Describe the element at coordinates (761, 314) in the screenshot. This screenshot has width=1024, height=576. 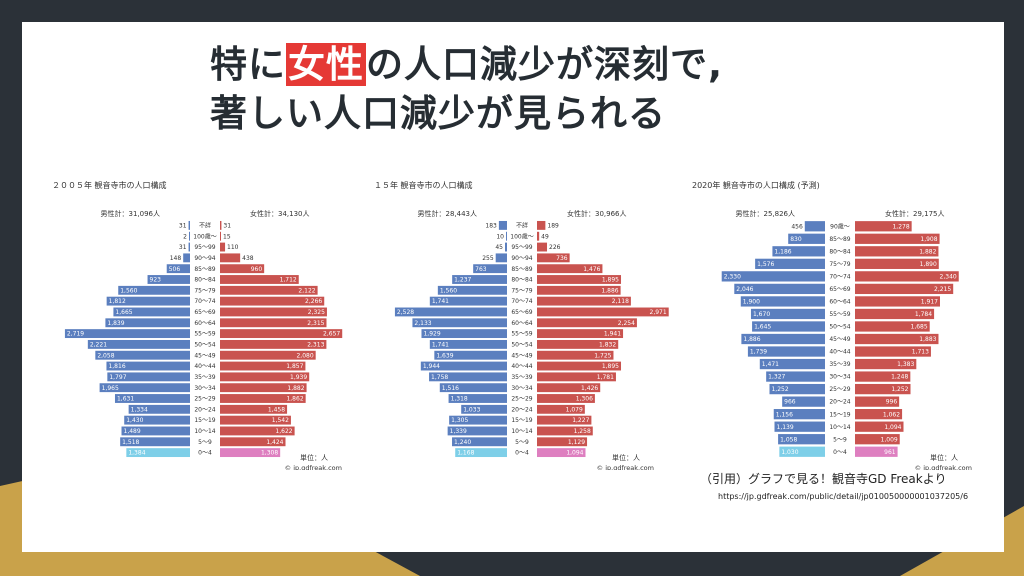
I see `male-value-label: 1,670` at that location.